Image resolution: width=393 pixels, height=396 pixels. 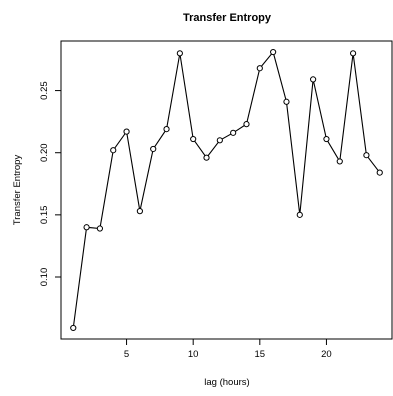 What do you see at coordinates (227, 18) in the screenshot?
I see `chart-title: Transfer Entropy` at bounding box center [227, 18].